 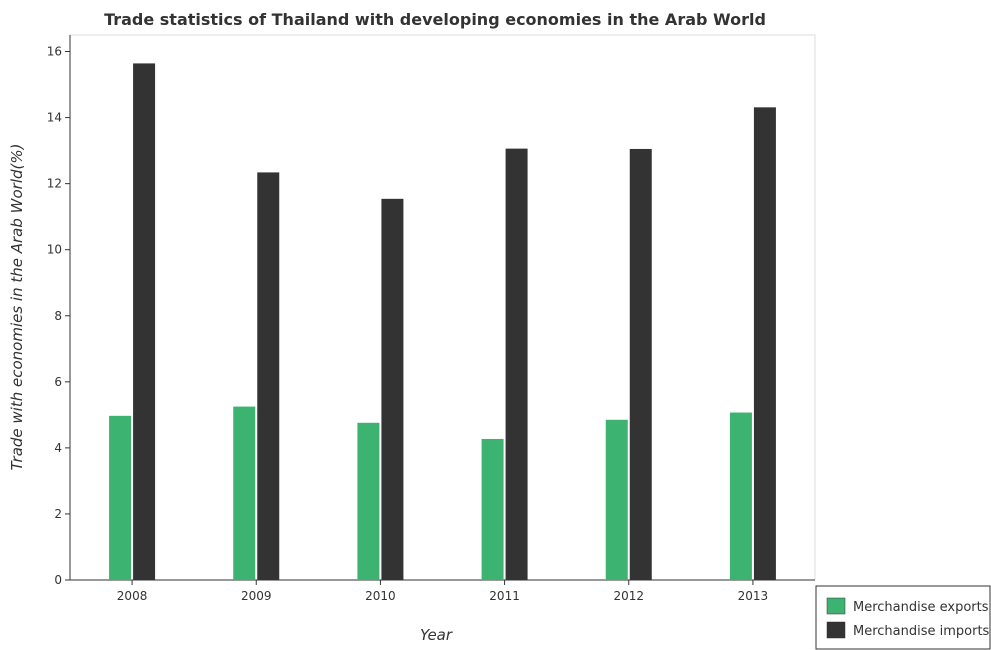 What do you see at coordinates (504, 596) in the screenshot?
I see `x-tick-label: 2011` at bounding box center [504, 596].